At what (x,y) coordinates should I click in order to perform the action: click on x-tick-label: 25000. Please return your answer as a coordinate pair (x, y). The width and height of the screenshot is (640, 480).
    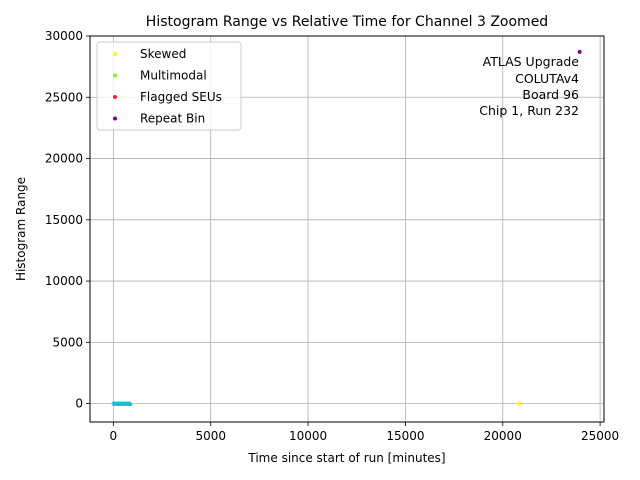
    Looking at the image, I should click on (600, 436).